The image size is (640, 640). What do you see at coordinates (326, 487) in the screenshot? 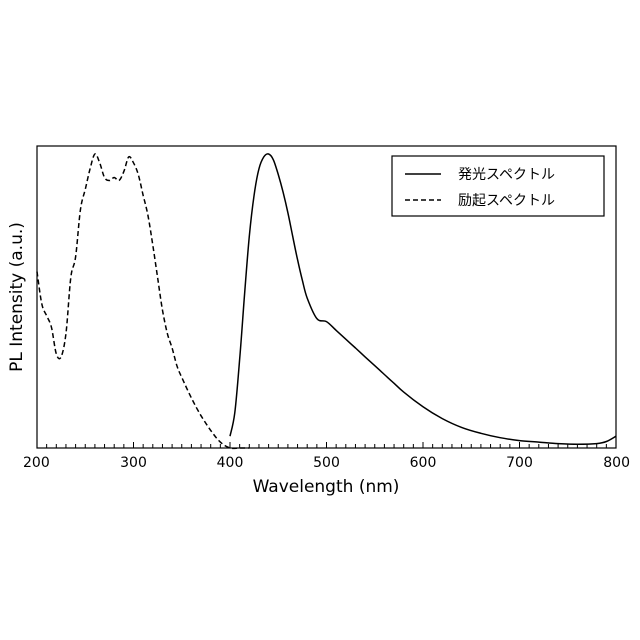
I see `x-axis-title: Wavelength (nm)` at bounding box center [326, 487].